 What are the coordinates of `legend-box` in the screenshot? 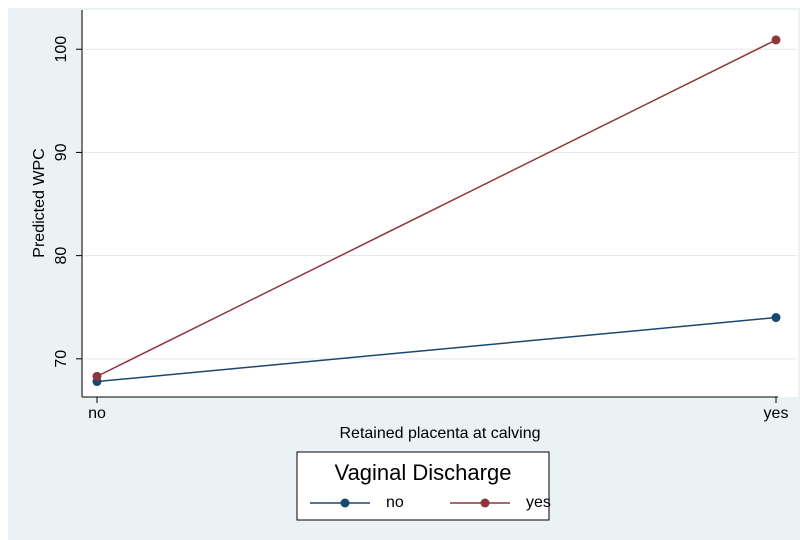 It's located at (423, 486).